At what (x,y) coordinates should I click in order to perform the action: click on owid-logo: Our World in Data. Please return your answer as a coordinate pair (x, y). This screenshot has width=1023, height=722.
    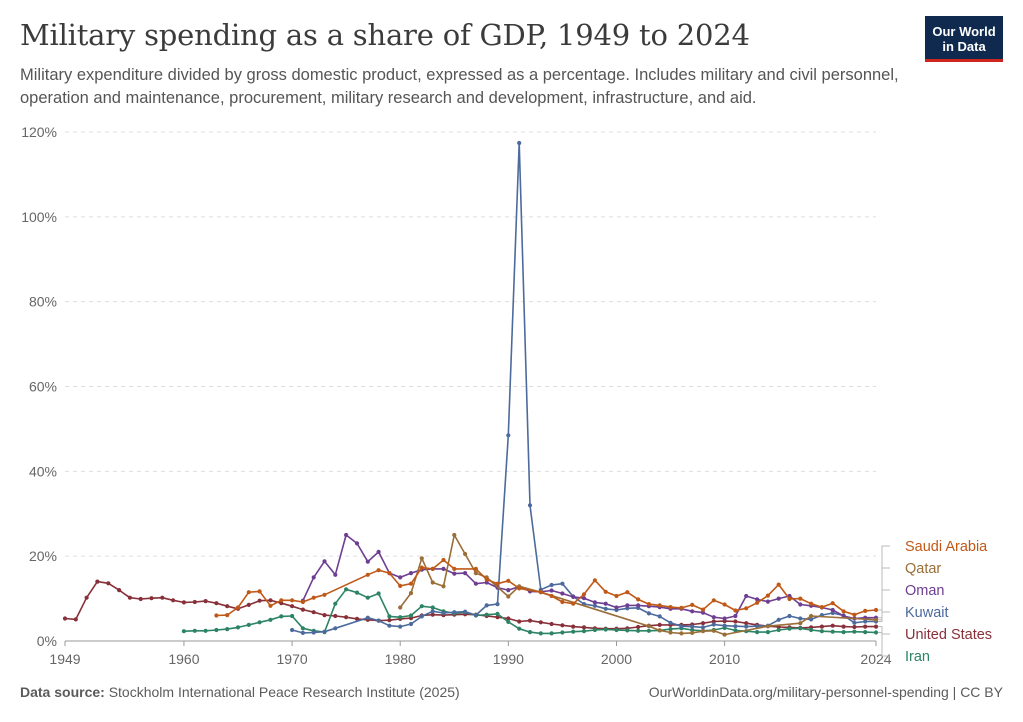
    Looking at the image, I should click on (964, 39).